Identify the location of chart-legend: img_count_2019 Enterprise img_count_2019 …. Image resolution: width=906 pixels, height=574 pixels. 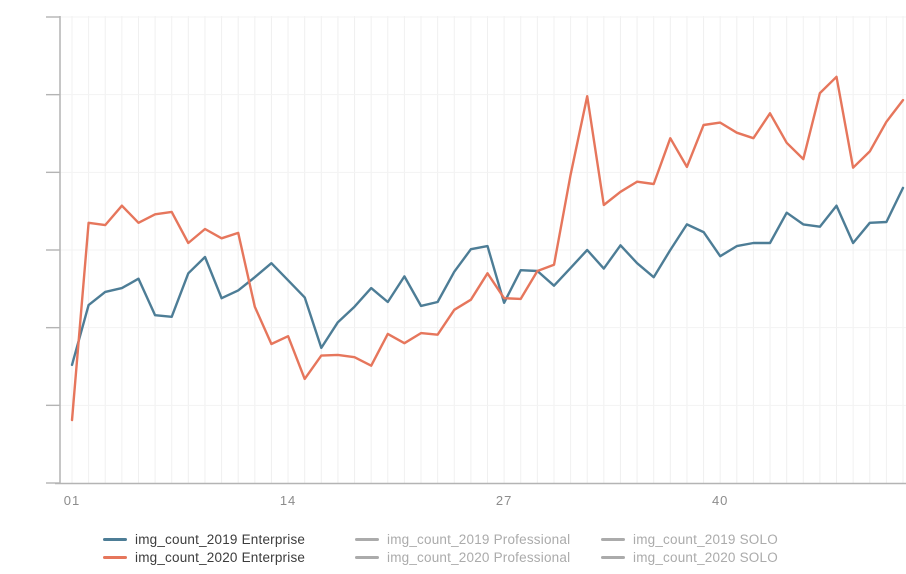
(440, 548).